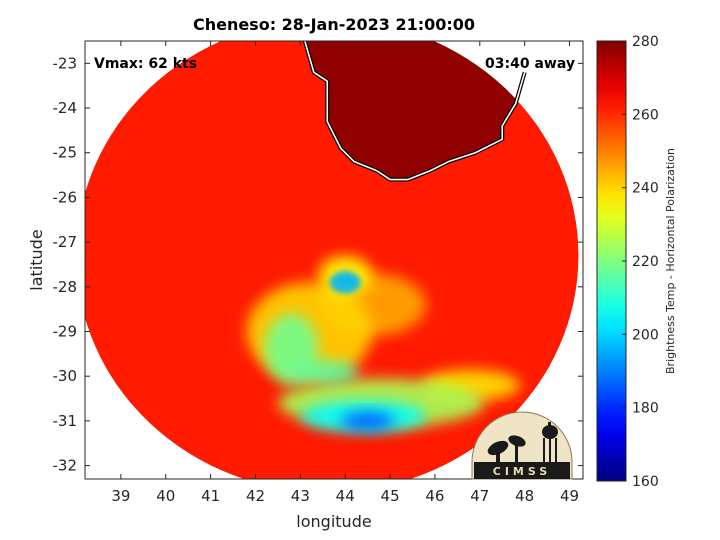 The height and width of the screenshot is (540, 720). What do you see at coordinates (36, 259) in the screenshot?
I see `y-axis-label: latitude` at bounding box center [36, 259].